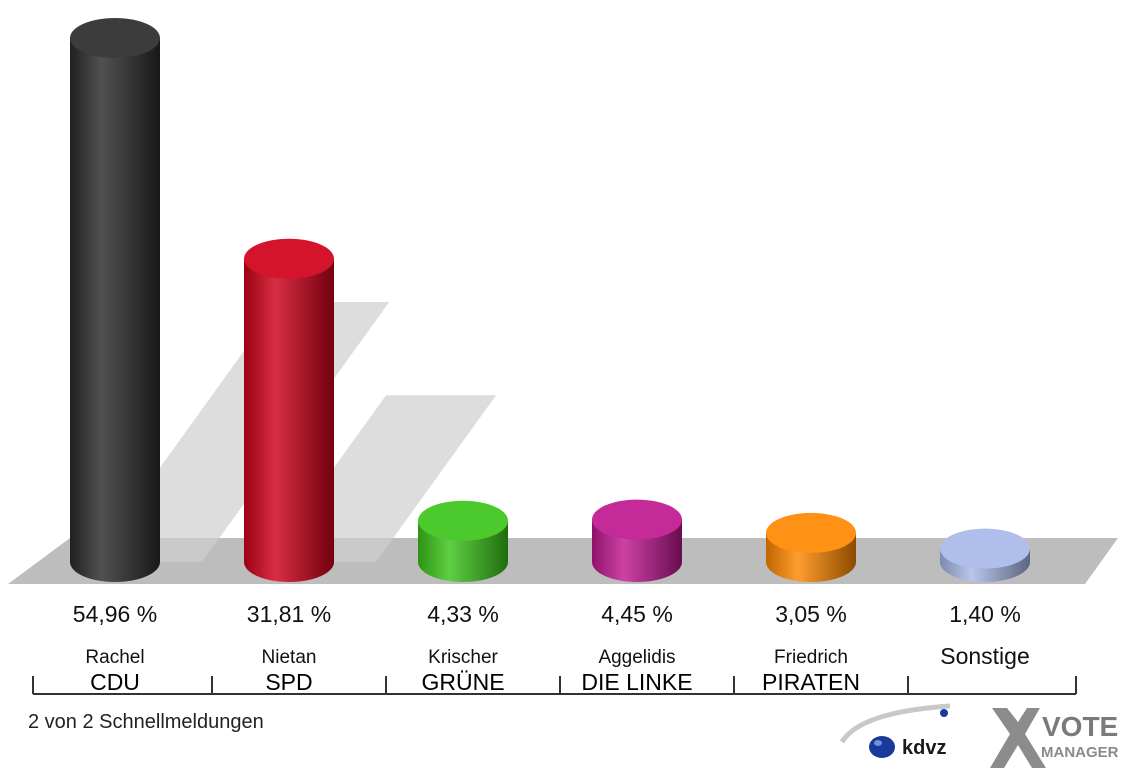  Describe the element at coordinates (636, 682) in the screenshot. I see `party-label: DIE LINKE` at that location.